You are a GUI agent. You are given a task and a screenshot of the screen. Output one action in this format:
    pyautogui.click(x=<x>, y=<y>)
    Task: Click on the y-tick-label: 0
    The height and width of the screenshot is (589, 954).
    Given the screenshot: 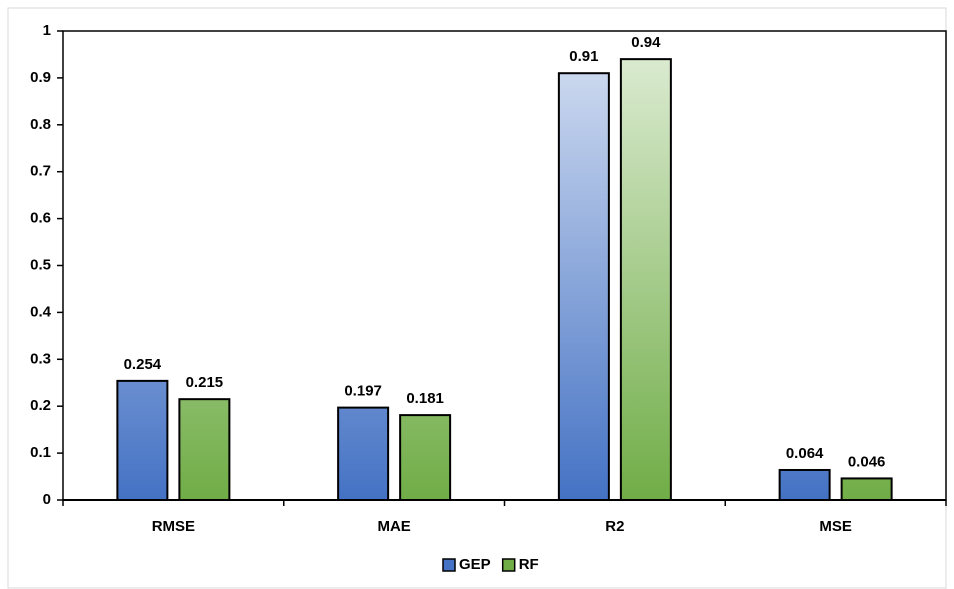 What is the action you would take?
    pyautogui.click(x=47, y=499)
    